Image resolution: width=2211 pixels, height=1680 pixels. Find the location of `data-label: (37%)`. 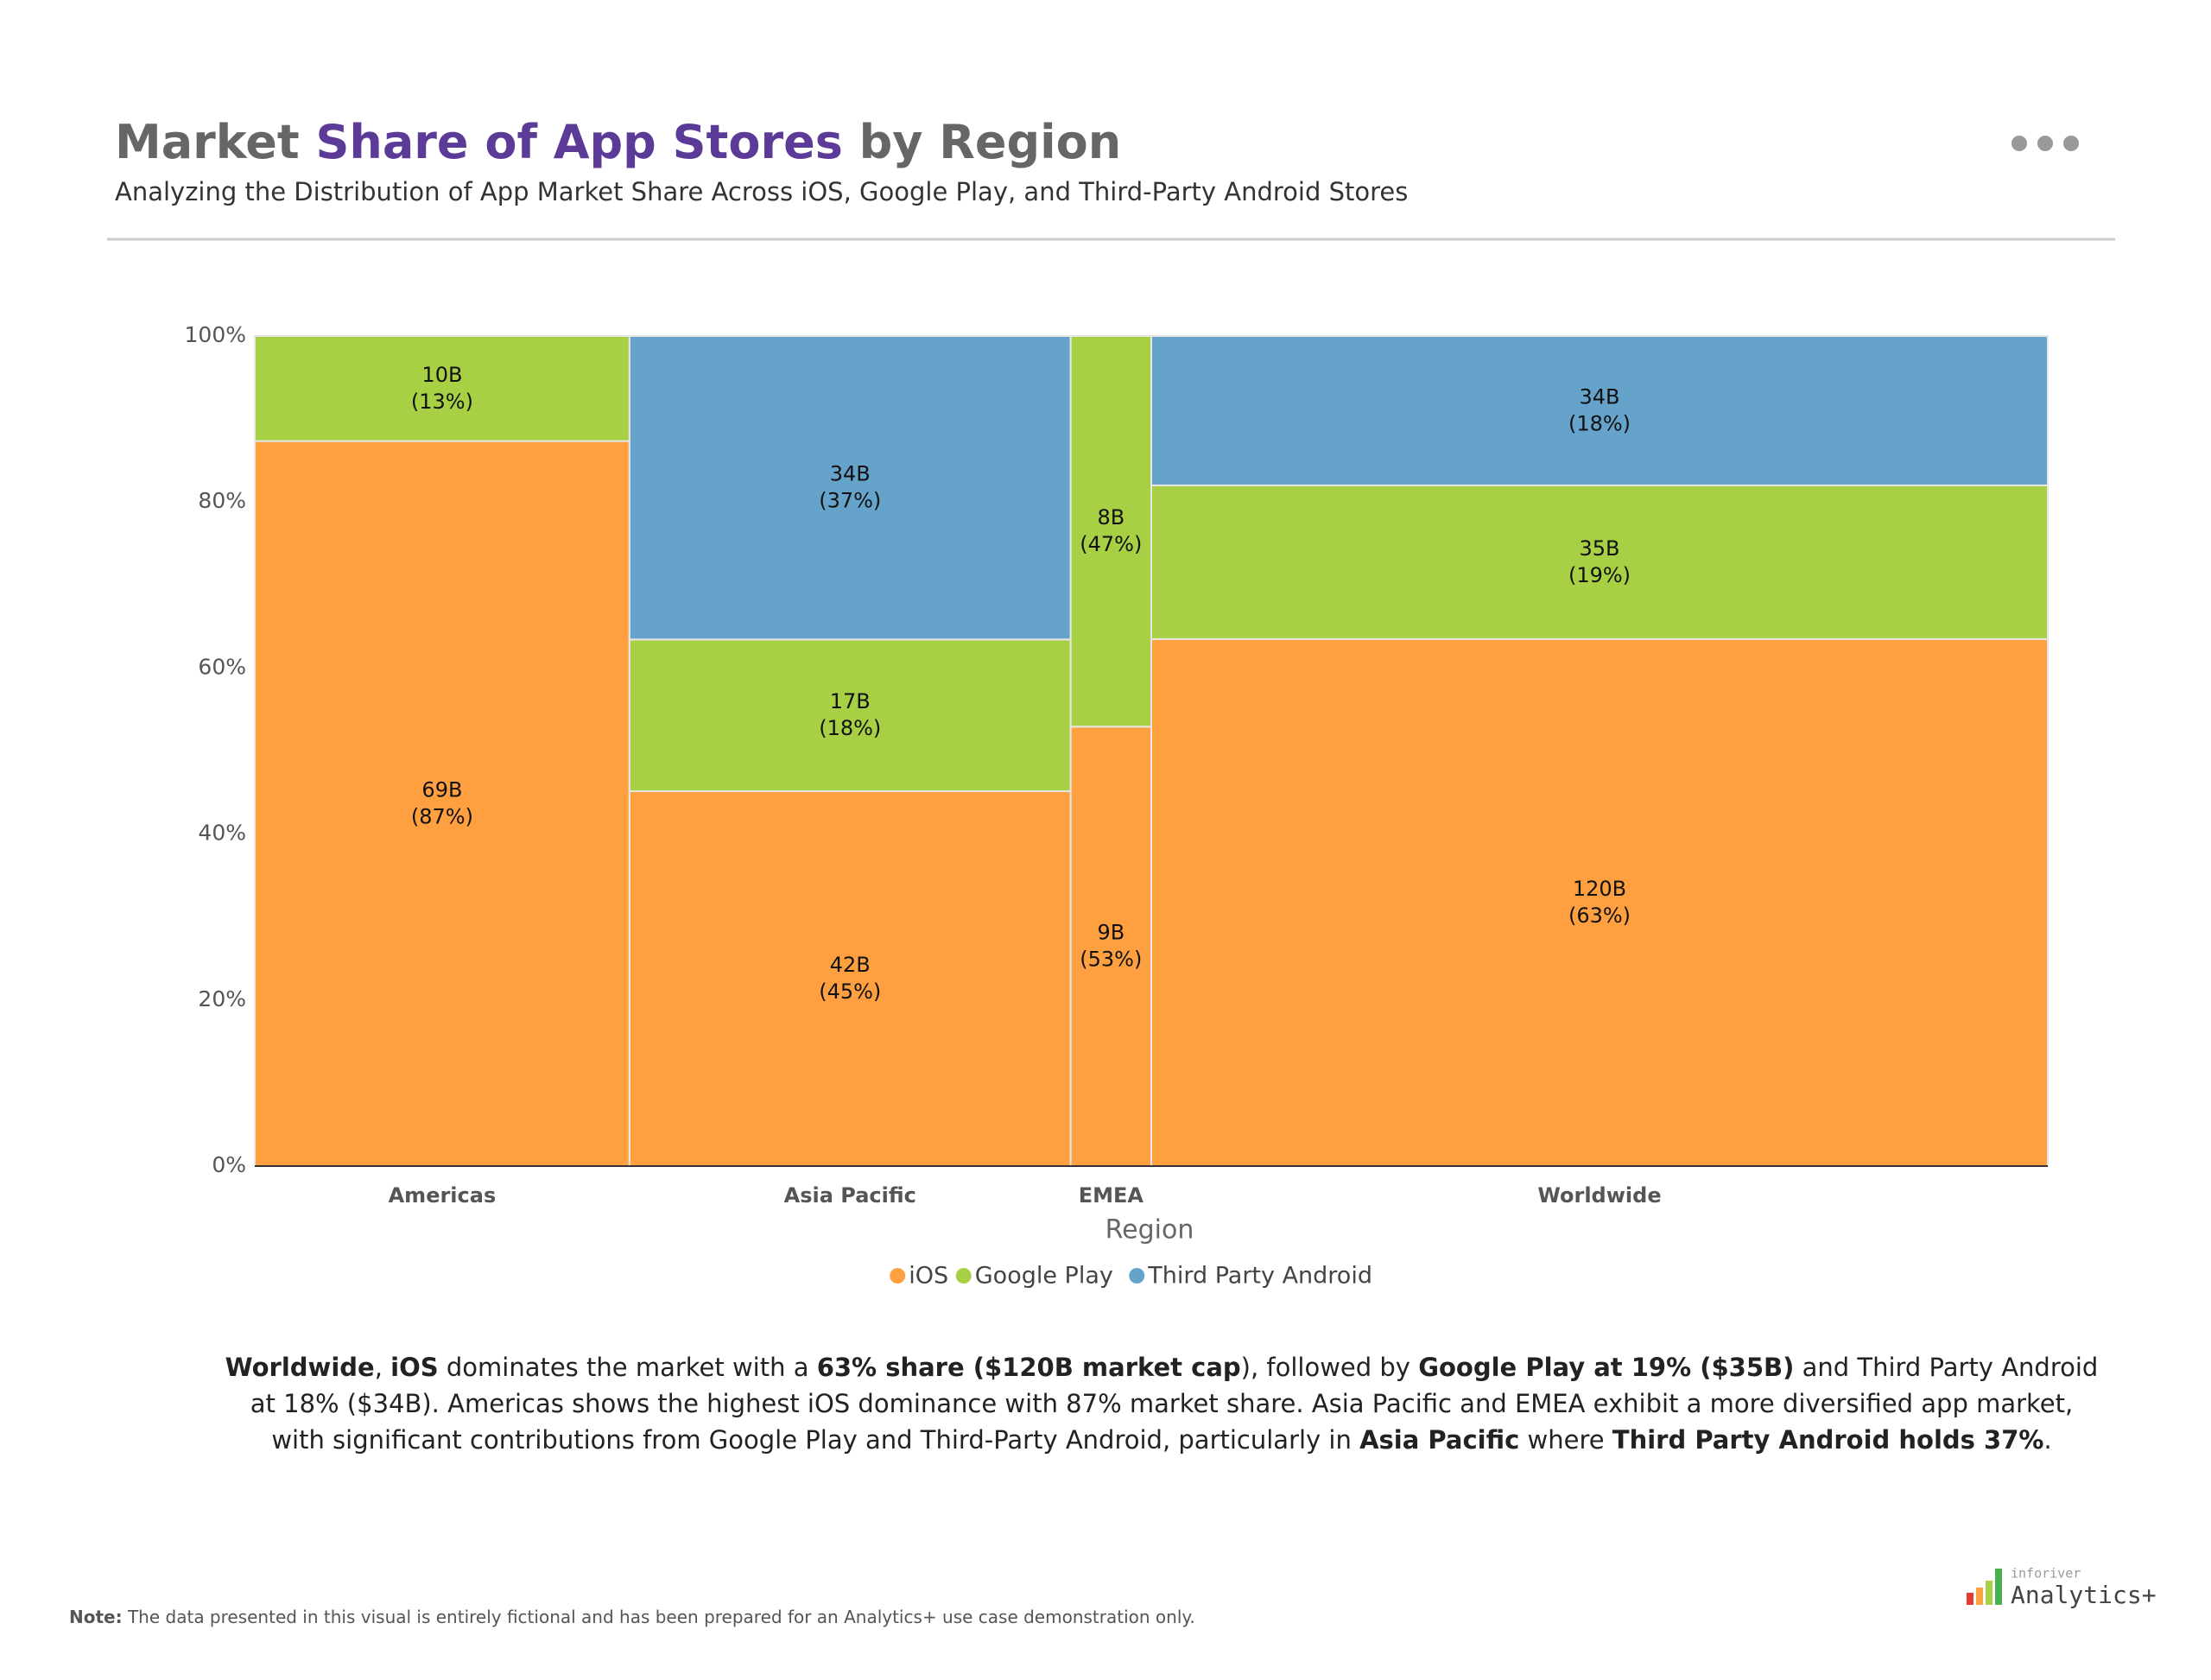

data-label: (37%) is located at coordinates (850, 501).